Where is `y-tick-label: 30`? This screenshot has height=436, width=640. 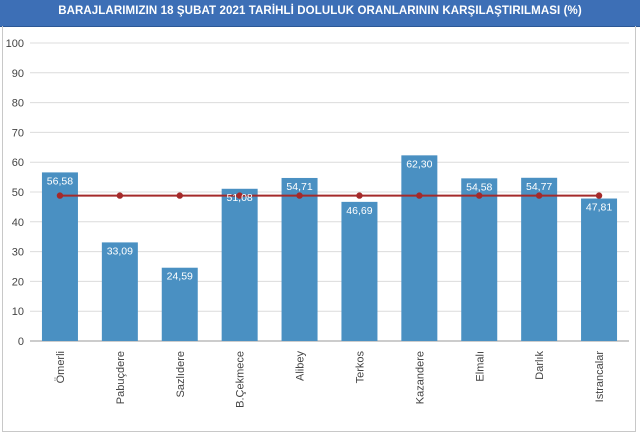
y-tick-label: 30 is located at coordinates (18, 253).